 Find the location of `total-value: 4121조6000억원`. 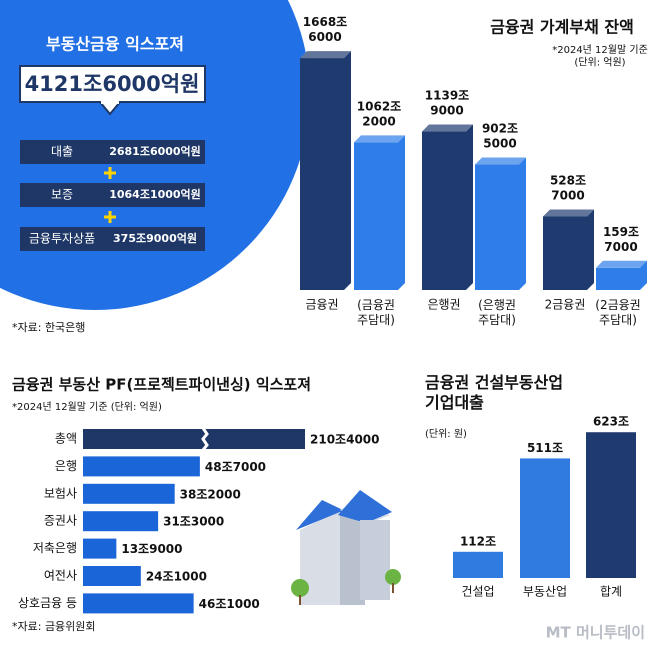

total-value: 4121조6000억원 is located at coordinates (112, 84).